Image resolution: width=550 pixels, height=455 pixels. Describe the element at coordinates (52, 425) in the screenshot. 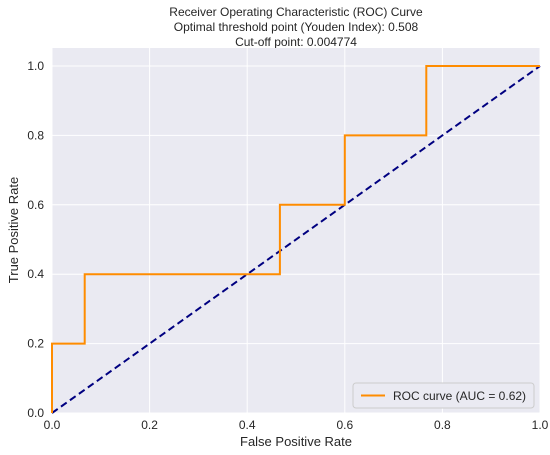

I see `x-tick-label: 0.0` at that location.